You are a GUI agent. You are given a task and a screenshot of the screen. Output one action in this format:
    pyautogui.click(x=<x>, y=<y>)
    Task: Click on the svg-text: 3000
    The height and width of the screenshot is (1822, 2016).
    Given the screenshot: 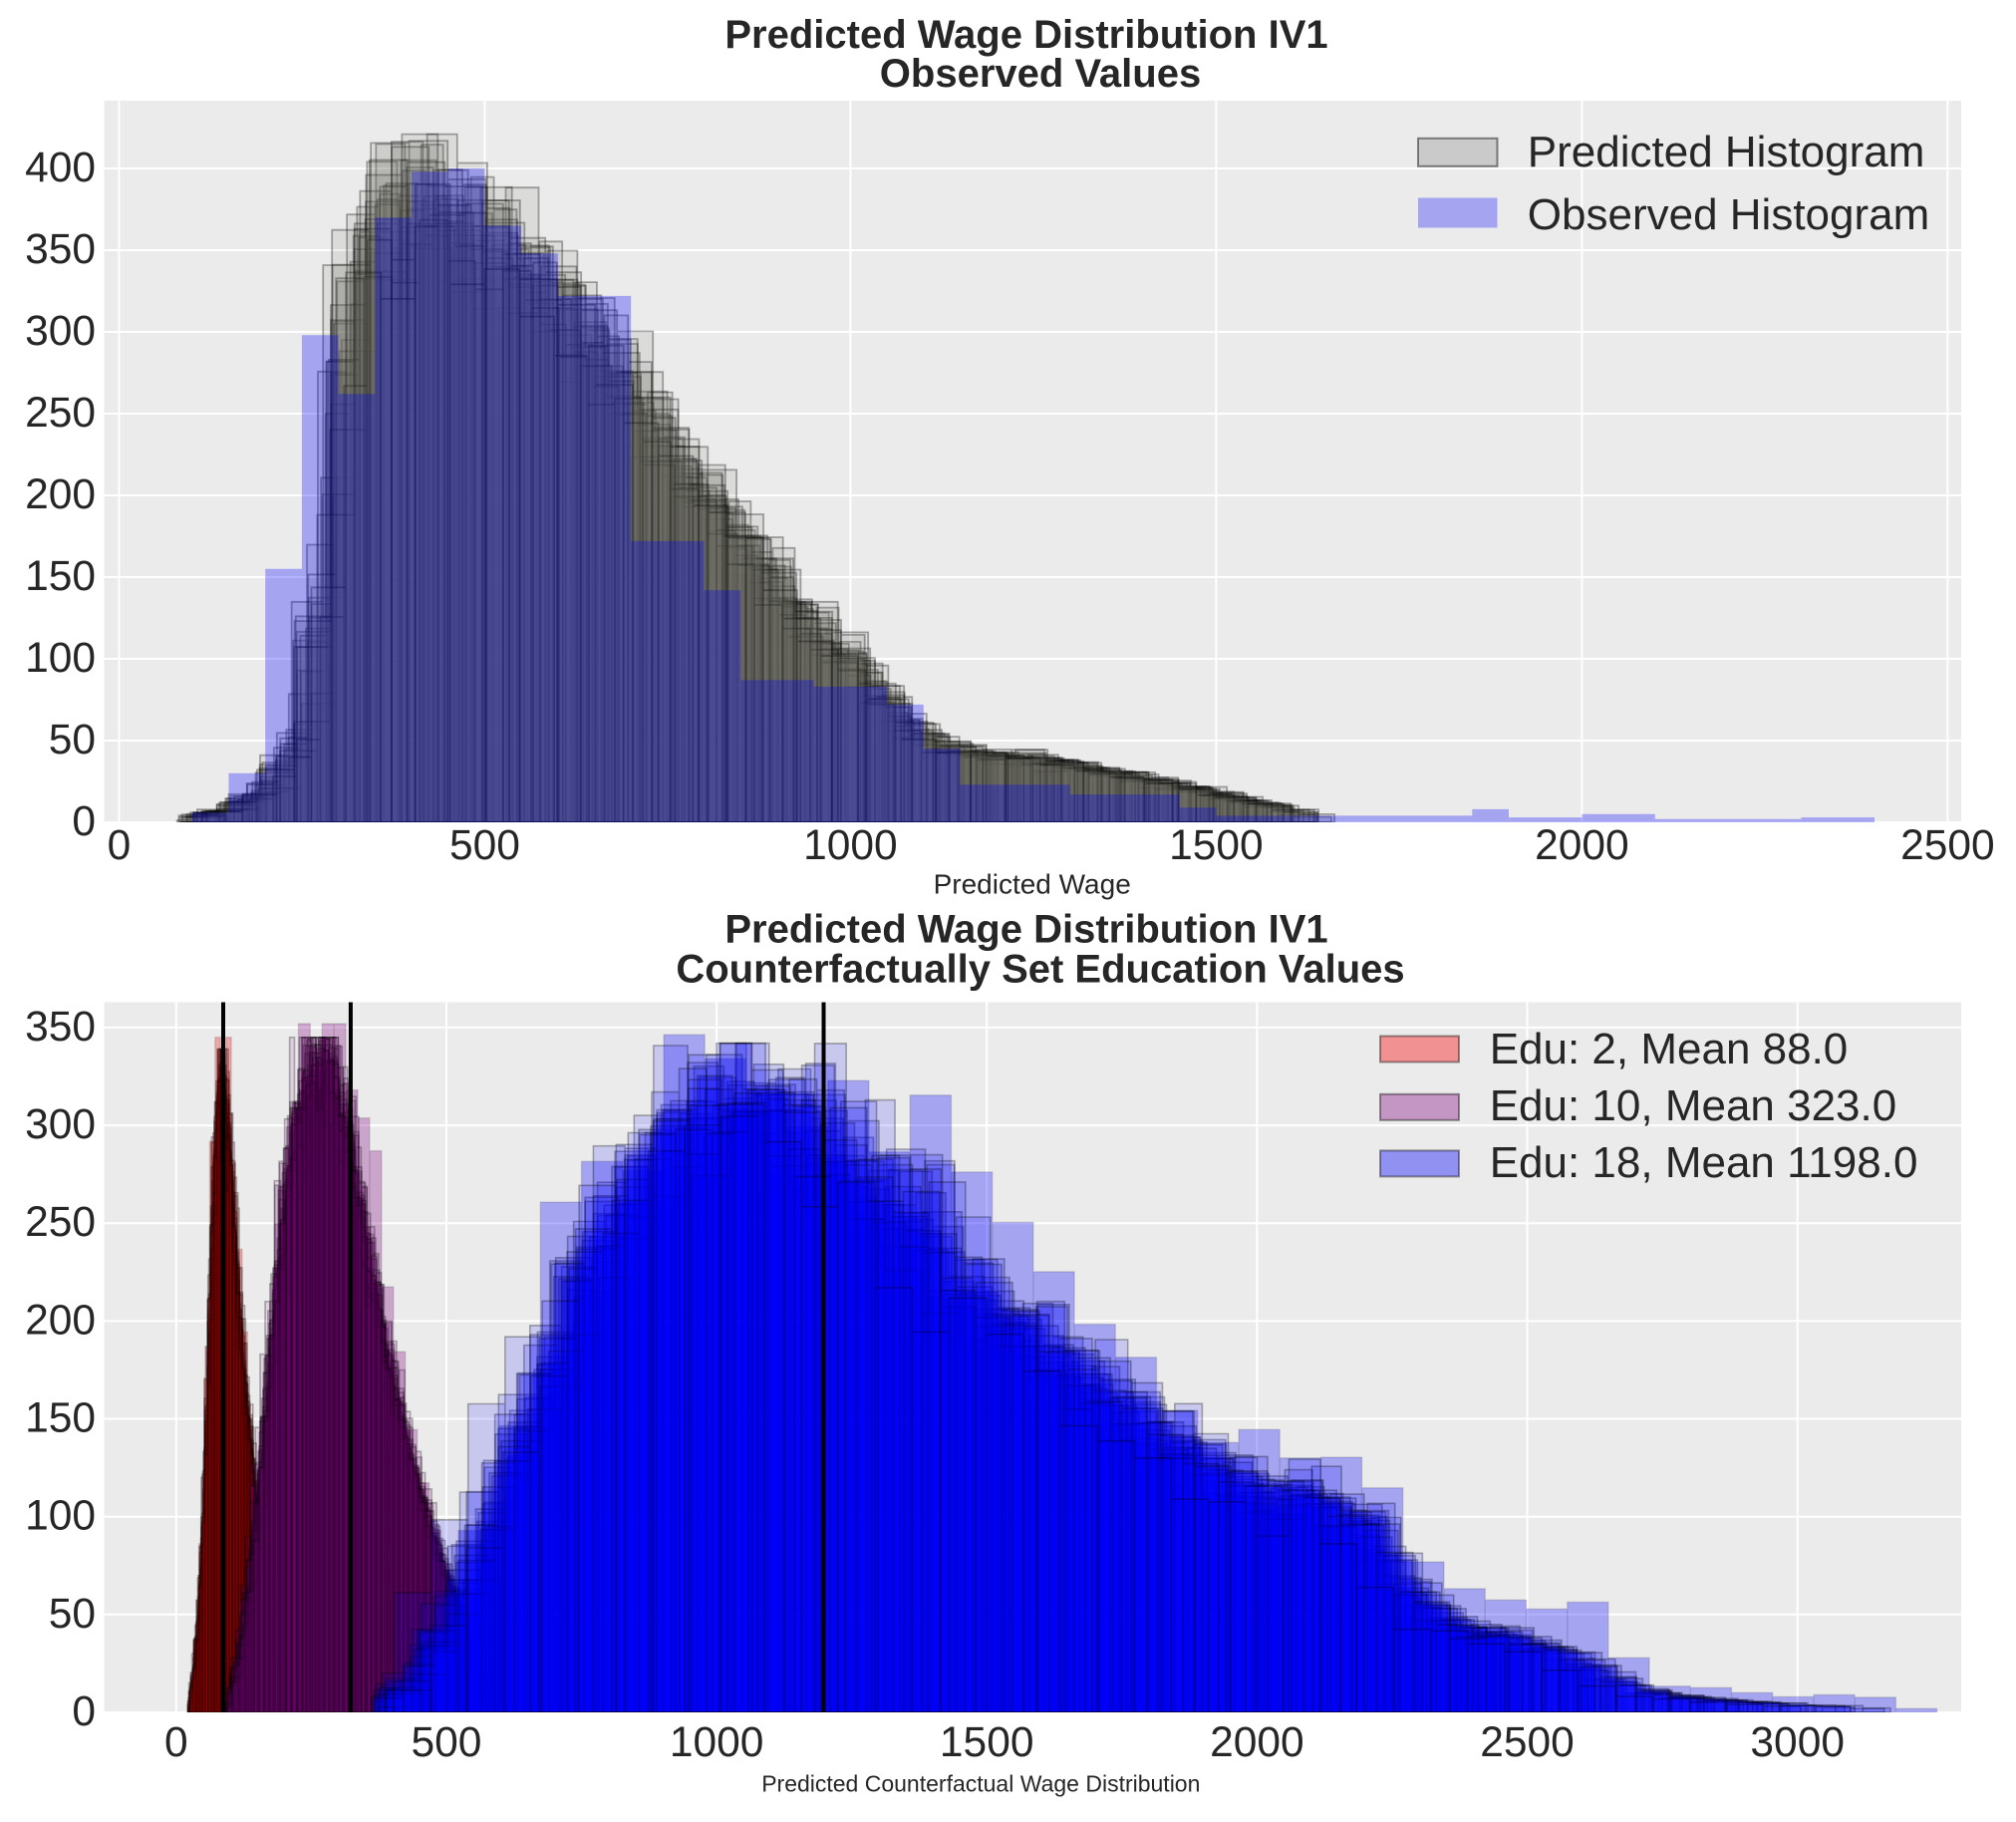 What is the action you would take?
    pyautogui.click(x=1797, y=1743)
    